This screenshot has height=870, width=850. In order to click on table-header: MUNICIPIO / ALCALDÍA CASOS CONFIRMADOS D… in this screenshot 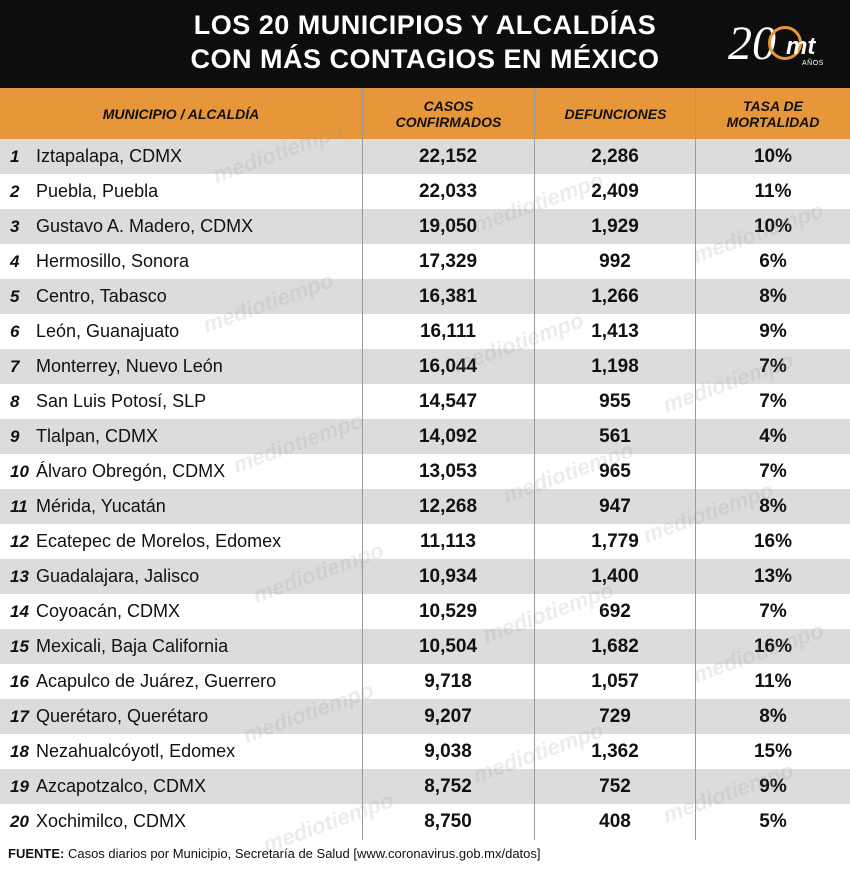, I will do `click(425, 113)`.